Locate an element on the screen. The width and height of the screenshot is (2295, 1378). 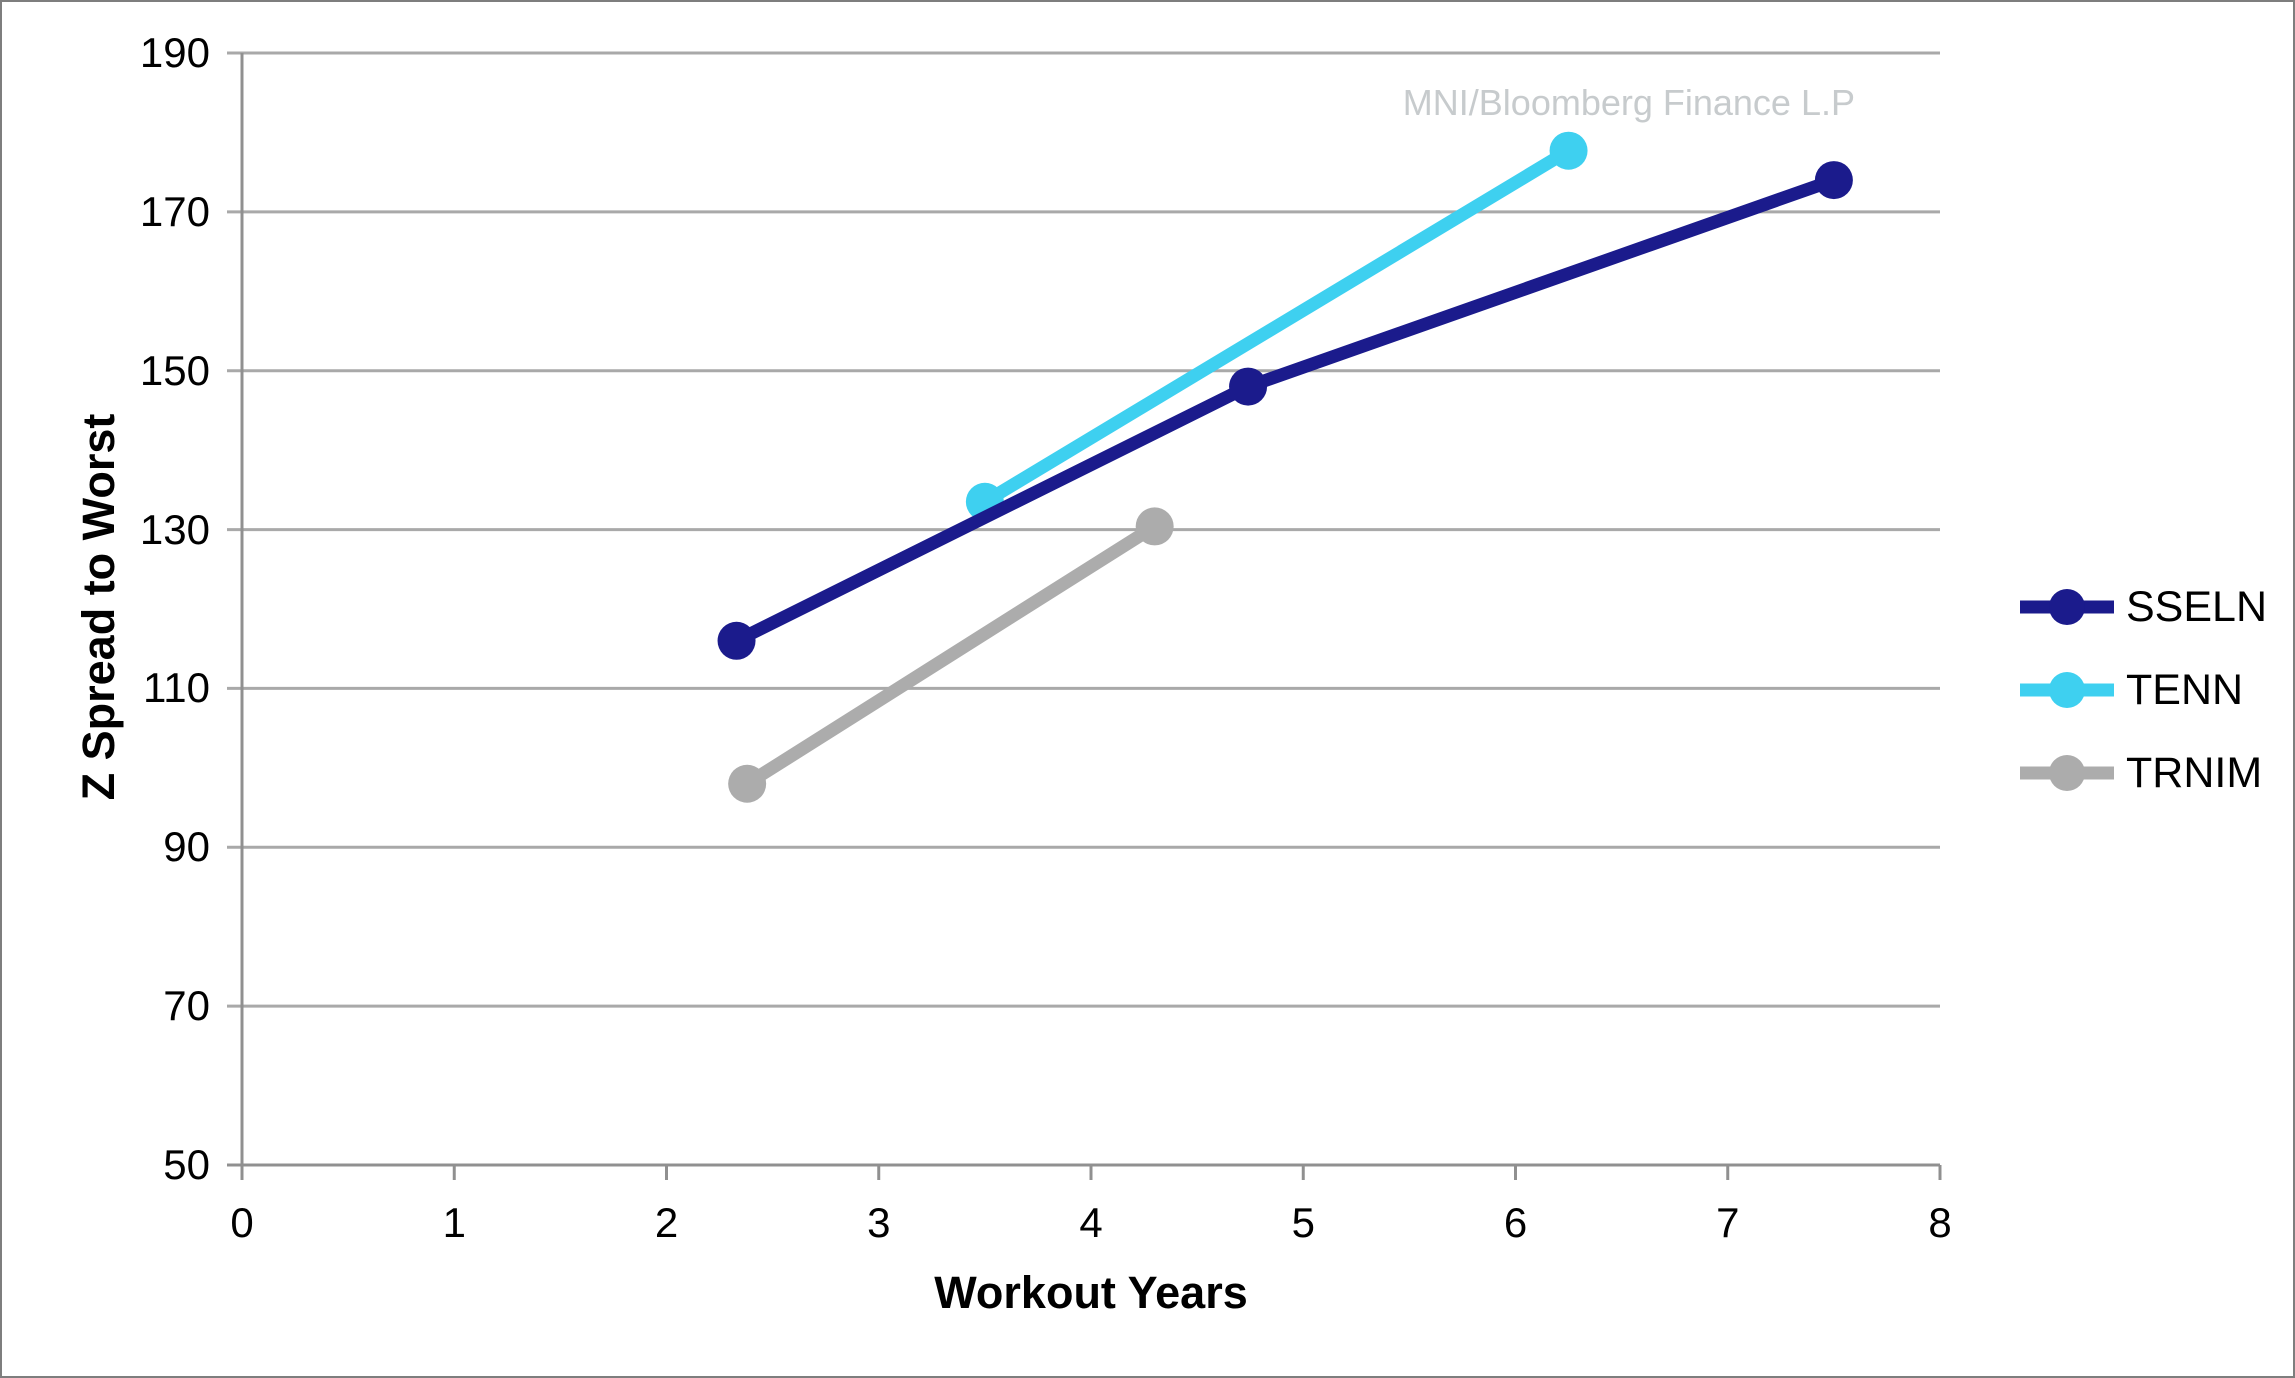
x-tick-label-2: 2 is located at coordinates (666, 1222).